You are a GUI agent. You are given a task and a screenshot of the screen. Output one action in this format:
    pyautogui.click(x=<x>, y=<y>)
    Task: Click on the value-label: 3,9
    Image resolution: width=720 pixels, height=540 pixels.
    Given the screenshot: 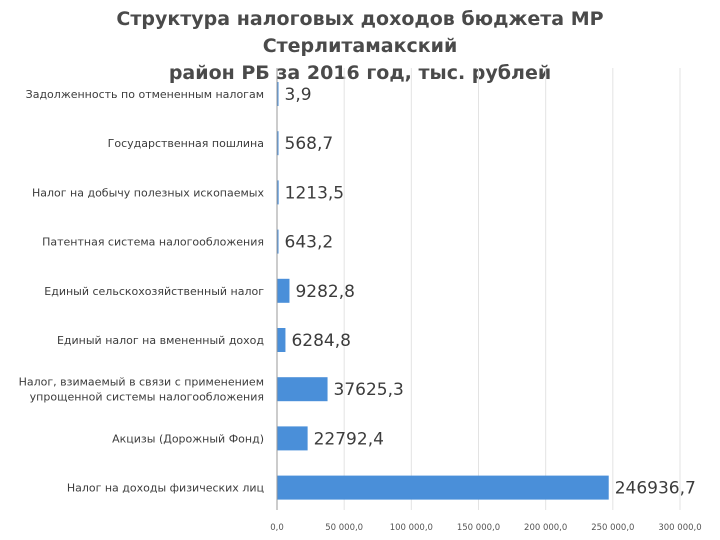 What is the action you would take?
    pyautogui.click(x=298, y=95)
    